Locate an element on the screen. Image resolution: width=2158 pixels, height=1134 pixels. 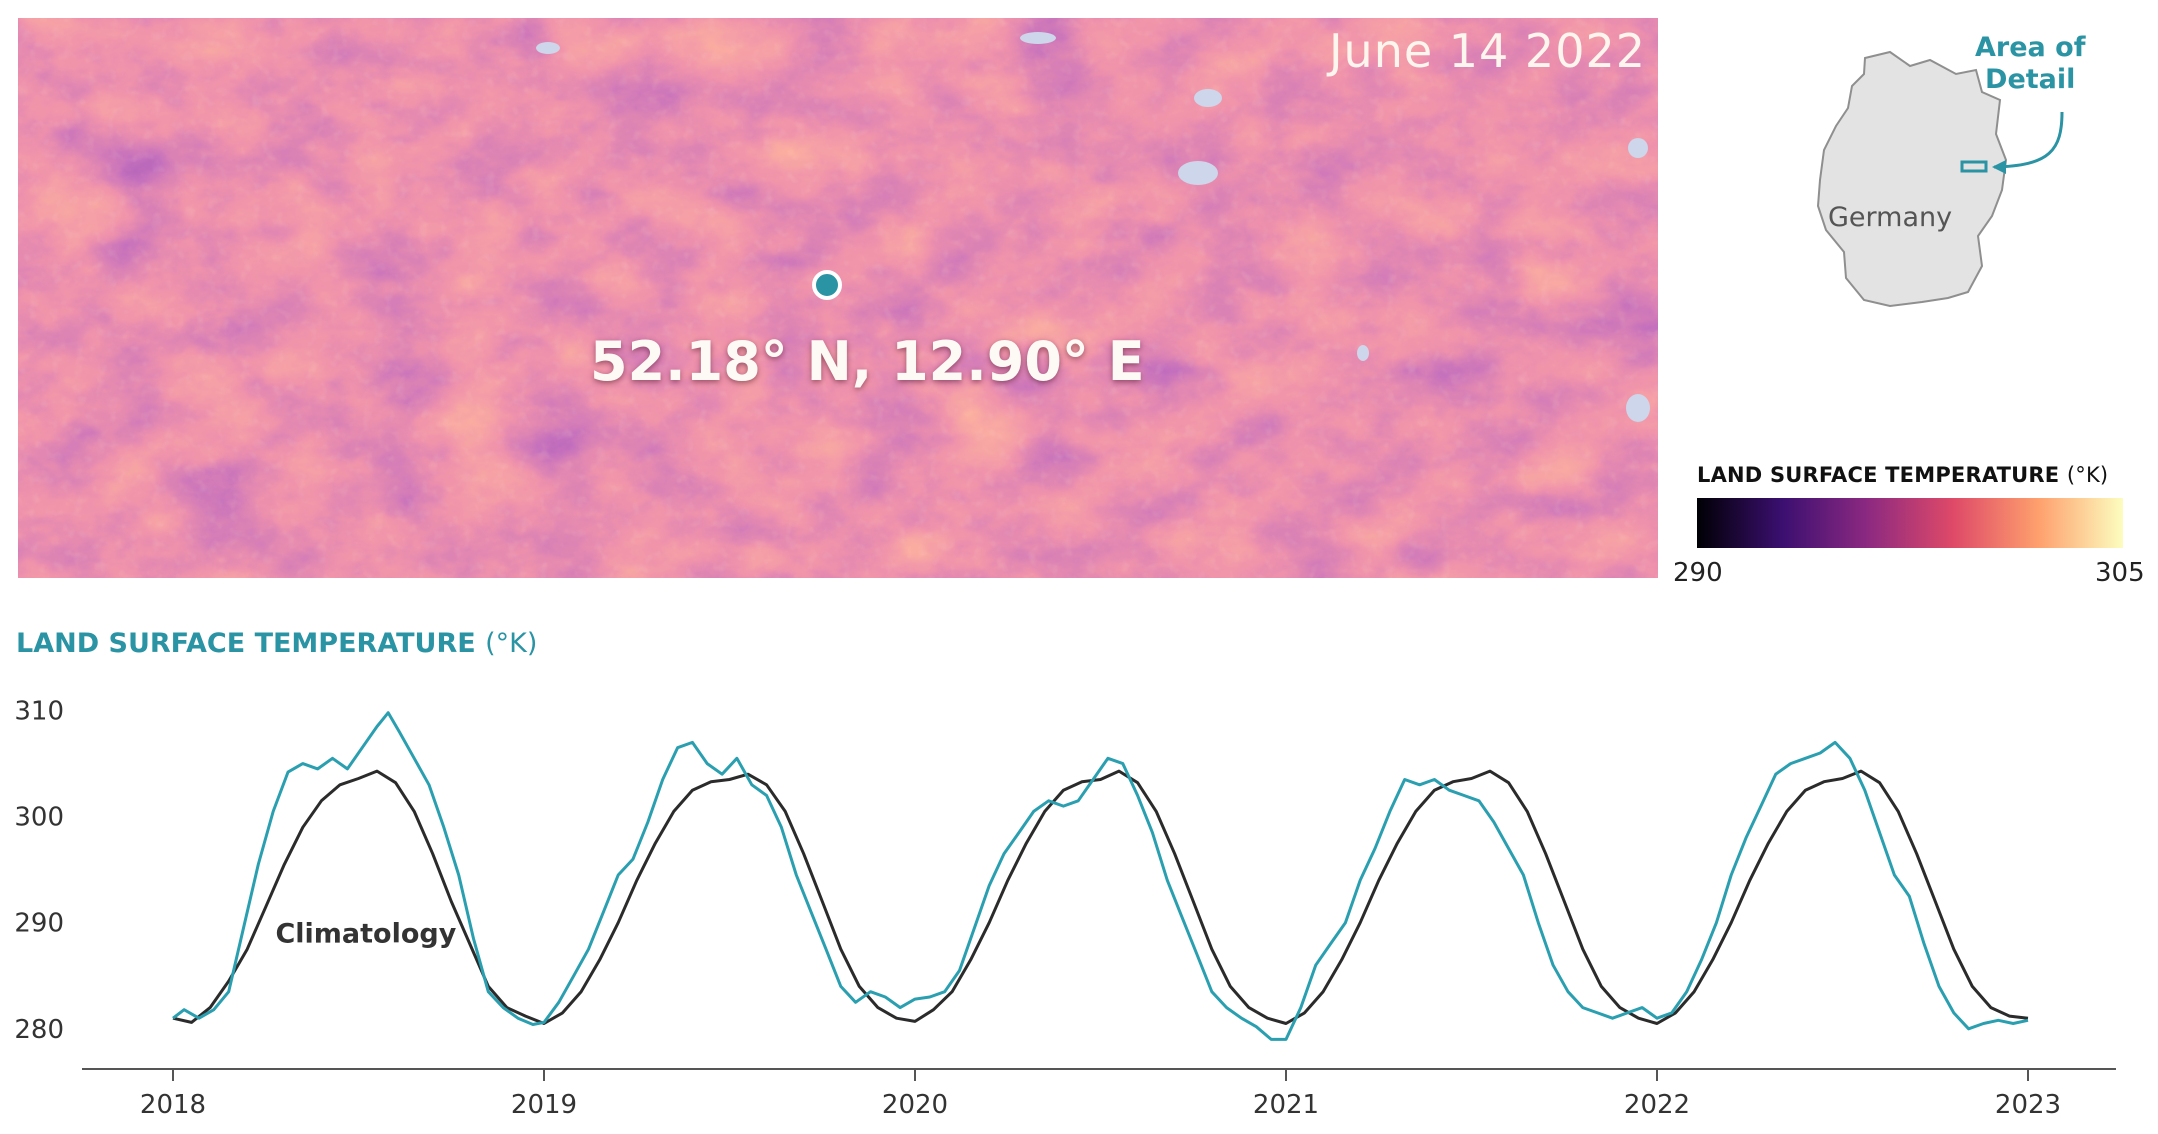
location-marker is located at coordinates (827, 285).